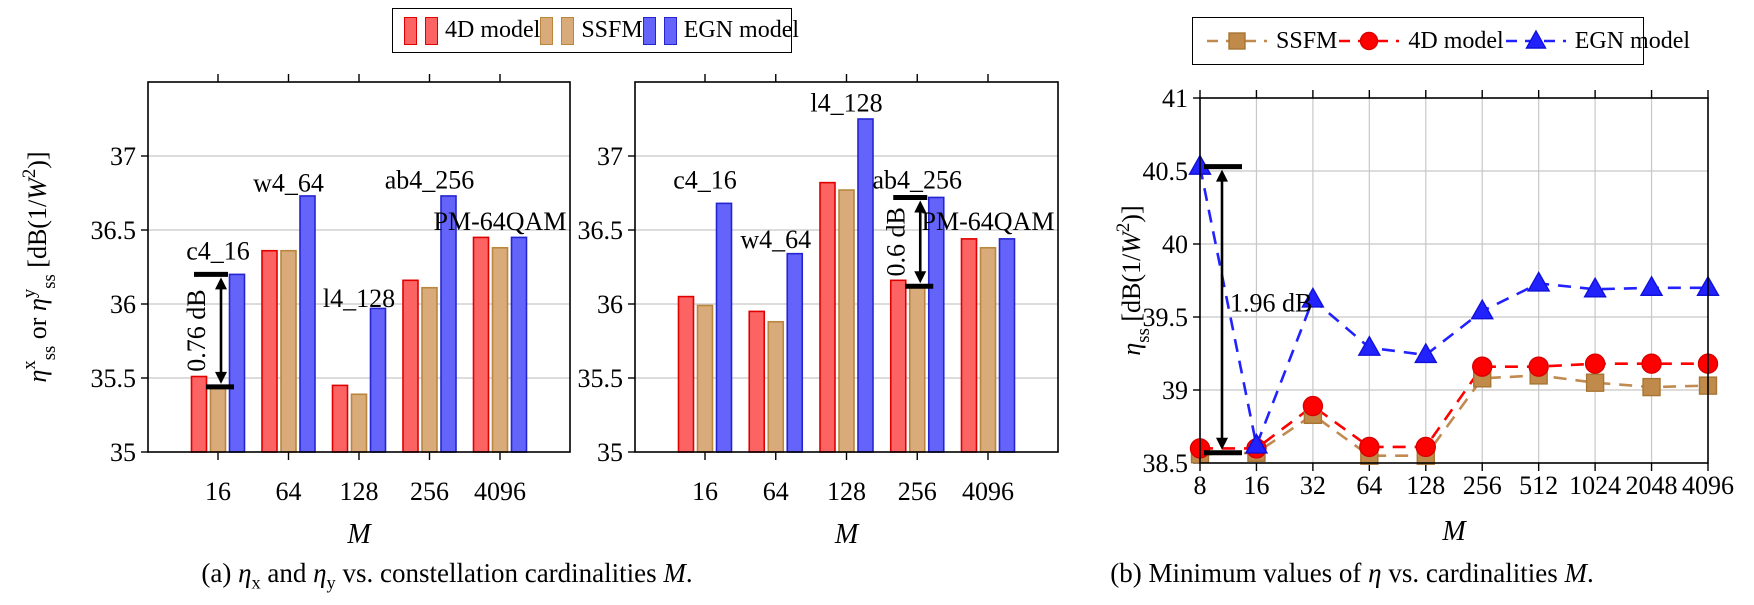 Image resolution: width=1754 pixels, height=605 pixels. What do you see at coordinates (220, 573) in the screenshot?
I see `caption-token: (a)` at bounding box center [220, 573].